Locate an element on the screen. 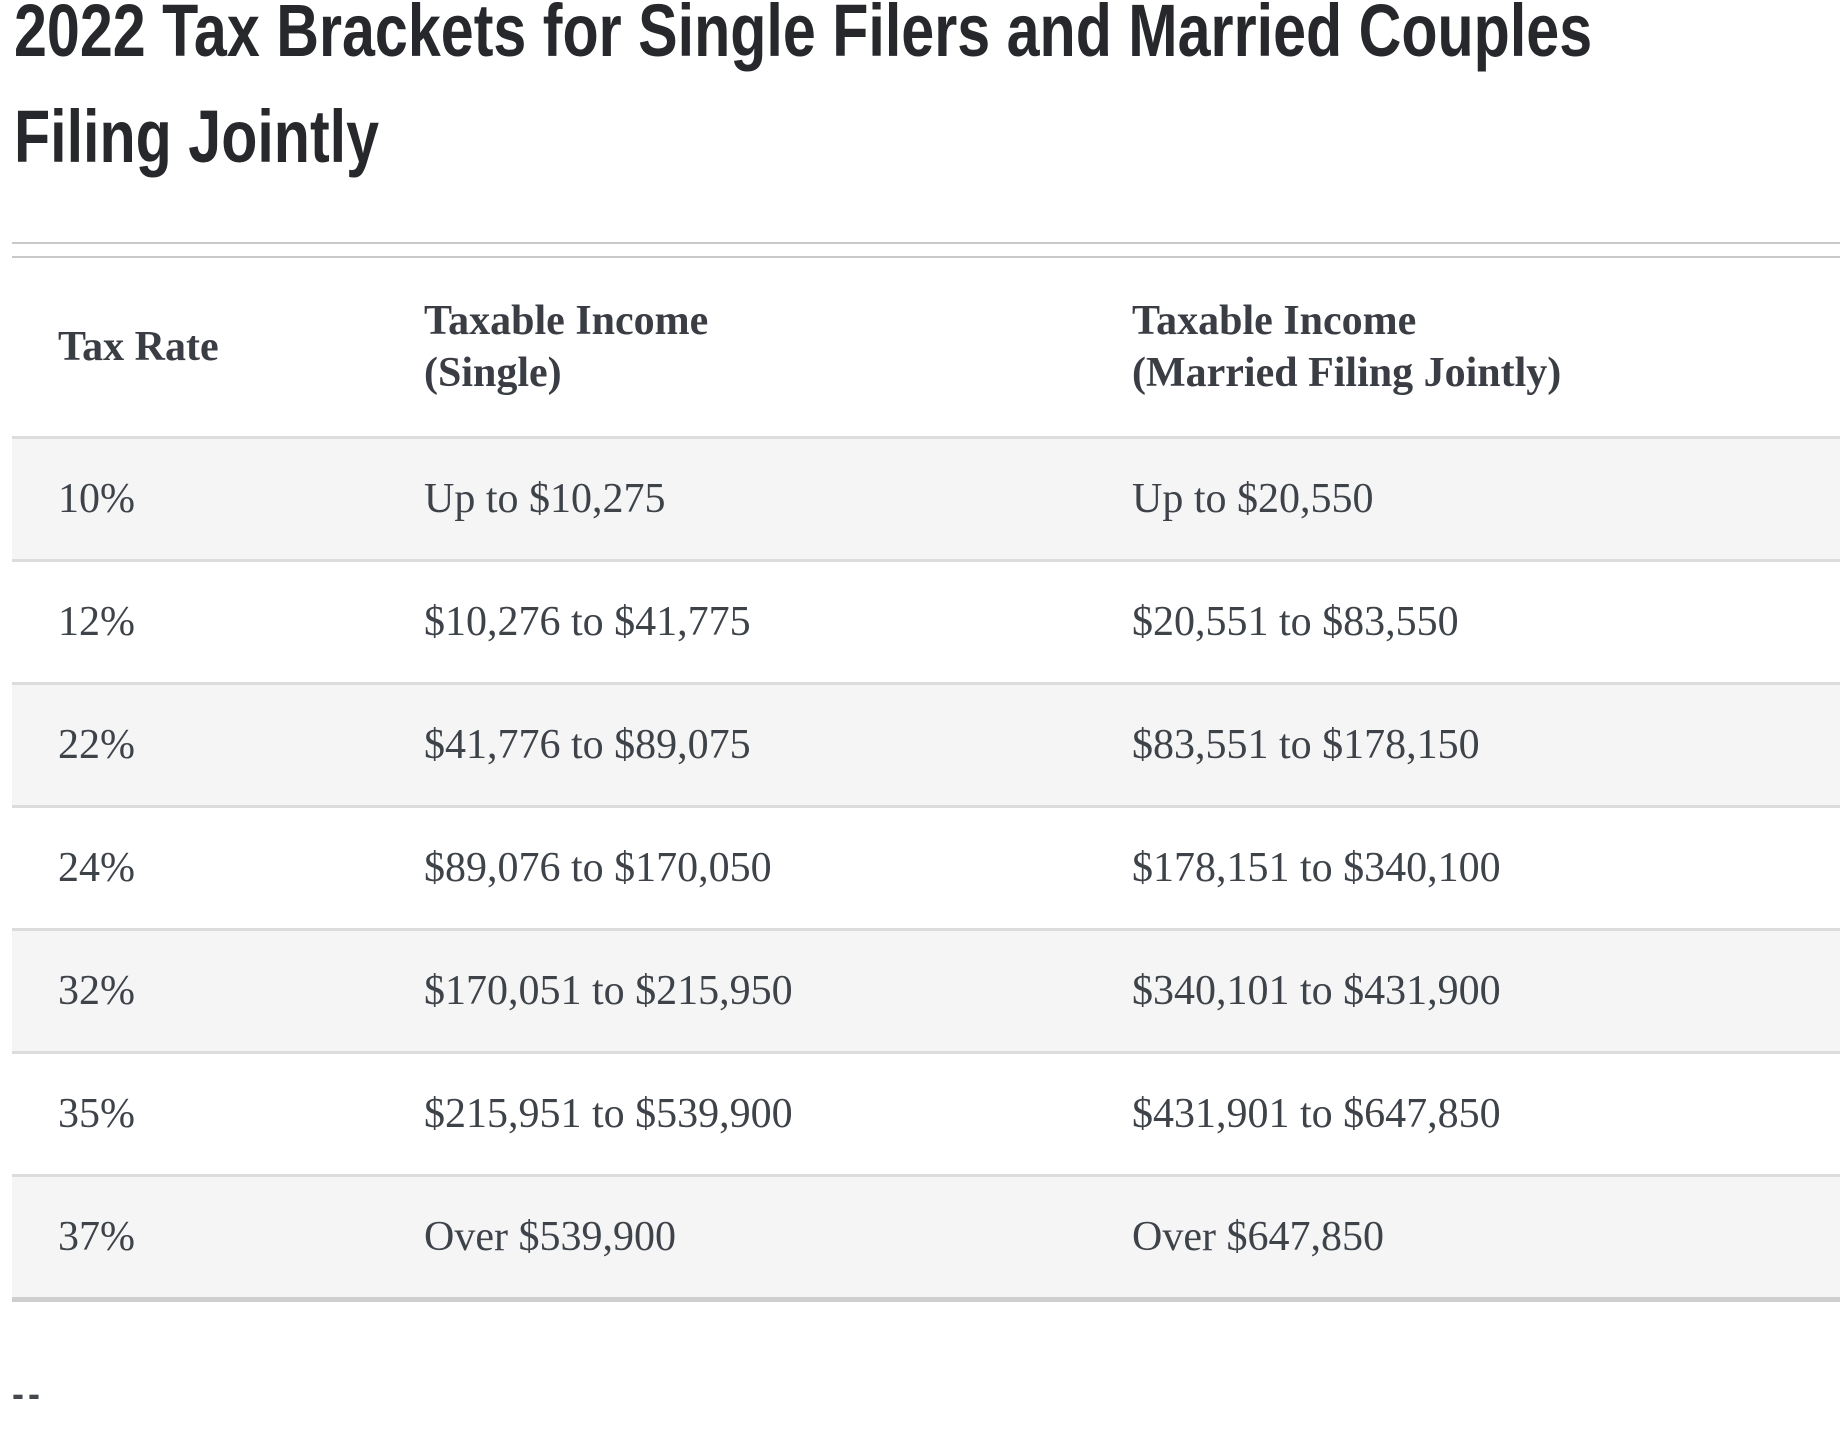 The height and width of the screenshot is (1444, 1840). cell-single: Over $539,900 is located at coordinates (550, 1237).